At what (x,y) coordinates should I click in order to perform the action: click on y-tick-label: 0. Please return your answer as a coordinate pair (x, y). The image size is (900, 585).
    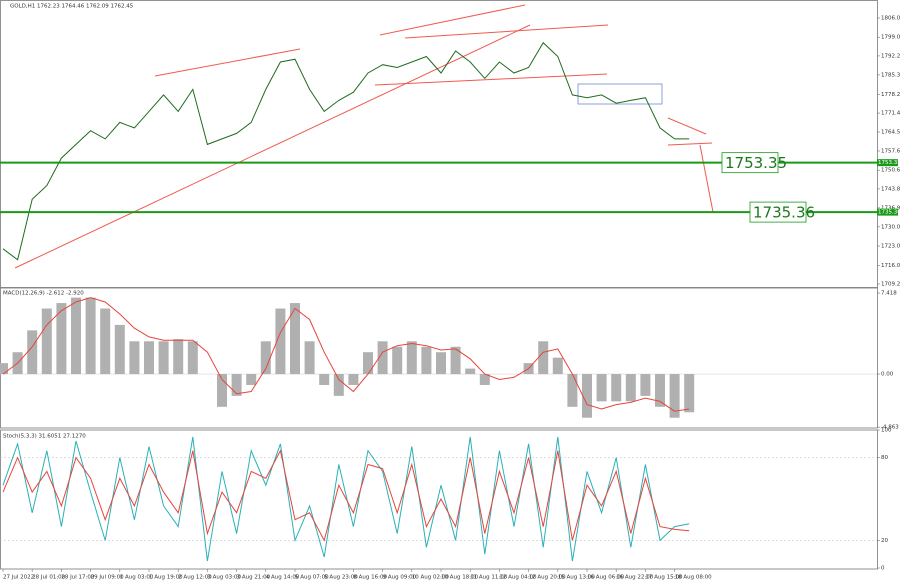
    Looking at the image, I should click on (883, 569).